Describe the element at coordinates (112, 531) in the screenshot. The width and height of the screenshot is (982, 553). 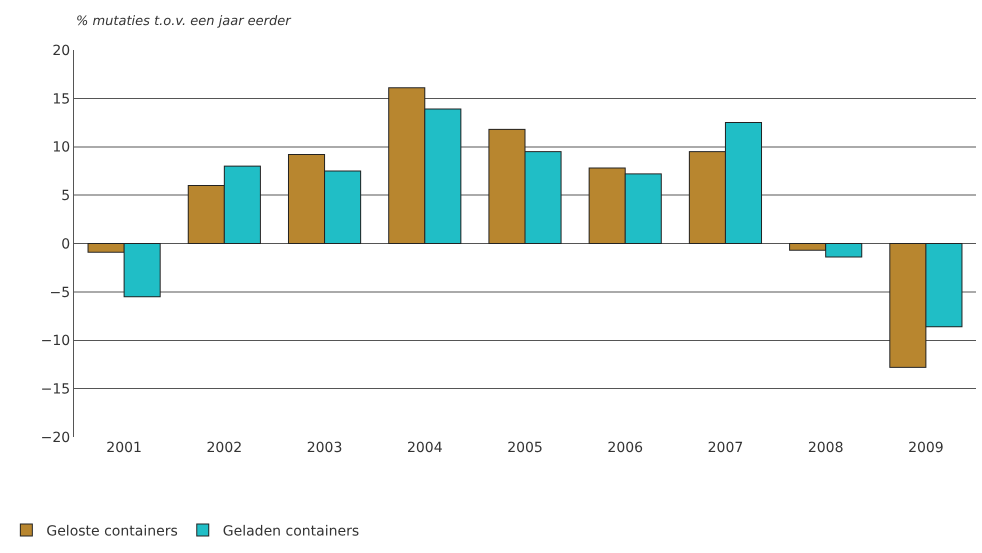
I see `legend-label: Geloste containers` at that location.